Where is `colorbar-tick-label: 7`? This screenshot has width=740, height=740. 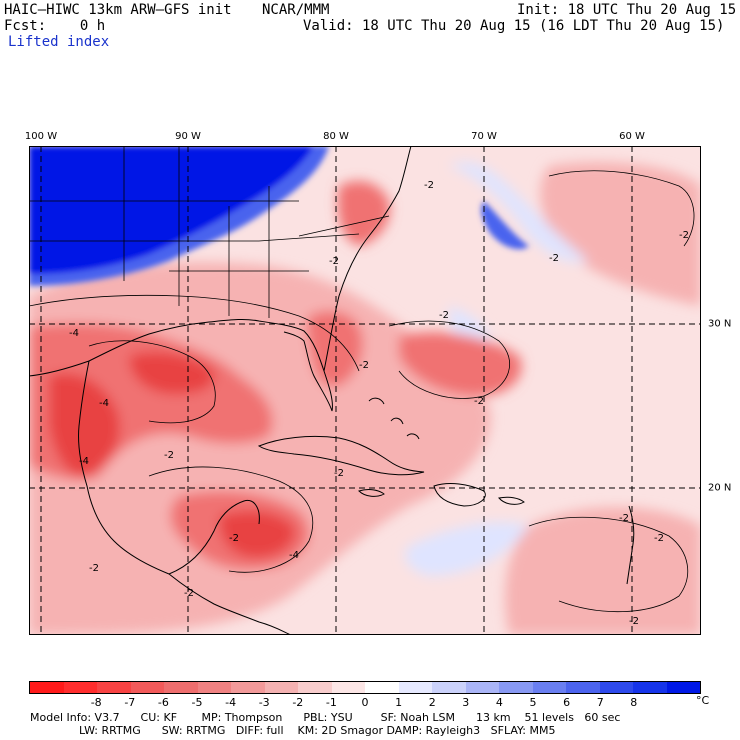
colorbar-tick-label: 7 is located at coordinates (600, 702).